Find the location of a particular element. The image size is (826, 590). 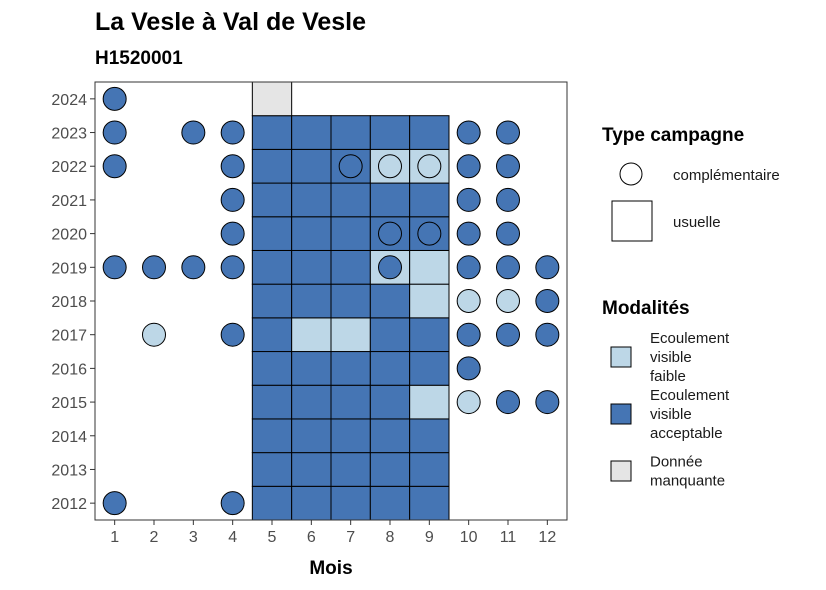

y-tick-label: 2024 is located at coordinates (69, 100).